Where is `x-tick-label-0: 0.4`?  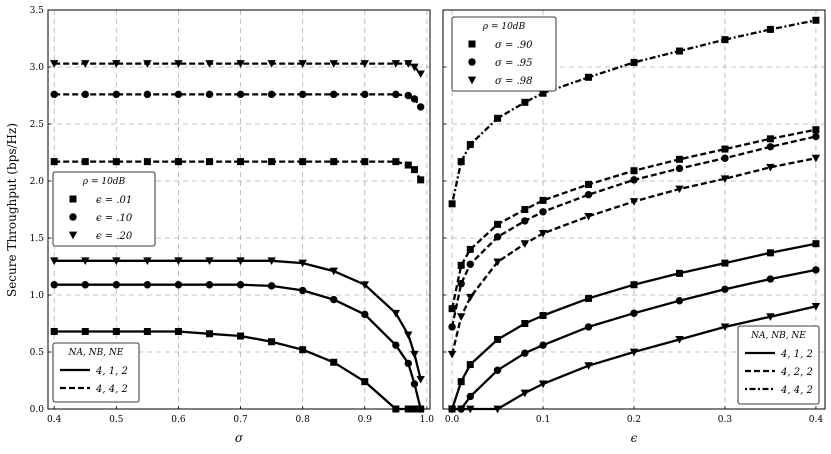
x-tick-label-0: 0.4 is located at coordinates (54, 420).